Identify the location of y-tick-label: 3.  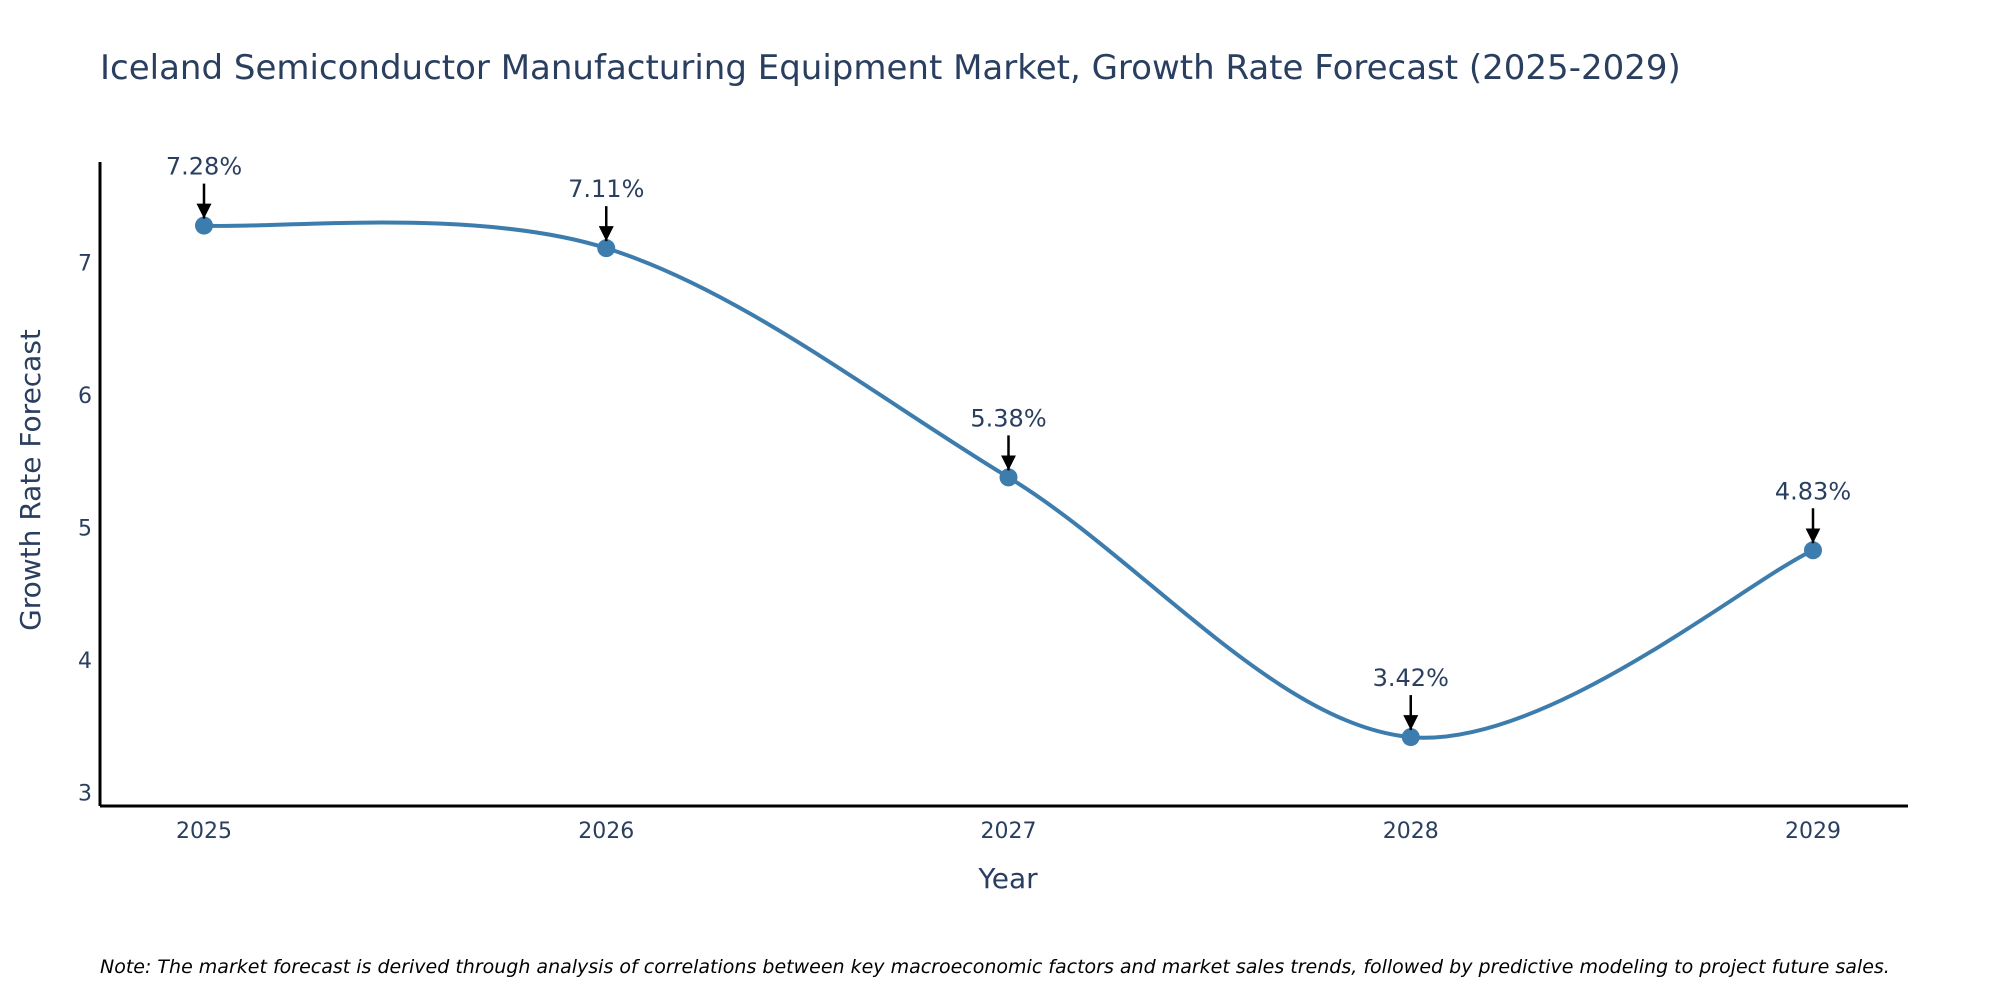
(85, 794).